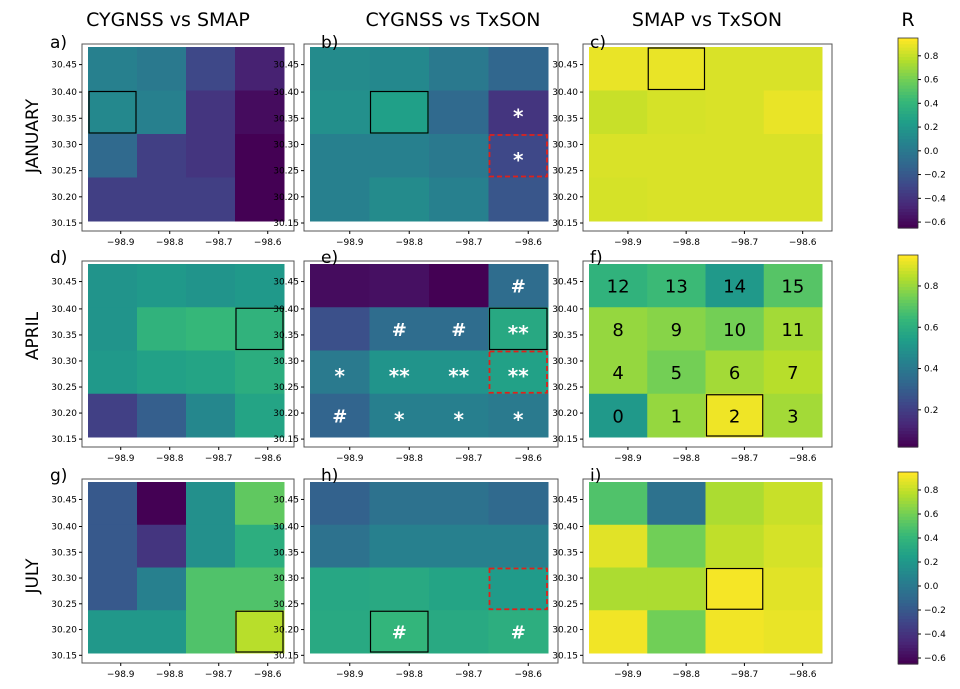 This screenshot has height=689, width=960. Describe the element at coordinates (921, 568) in the screenshot. I see `colorbar-3: 0.8 0.6 0.4 0.2 0.0 −0.2 −0.4 −0.6` at that location.